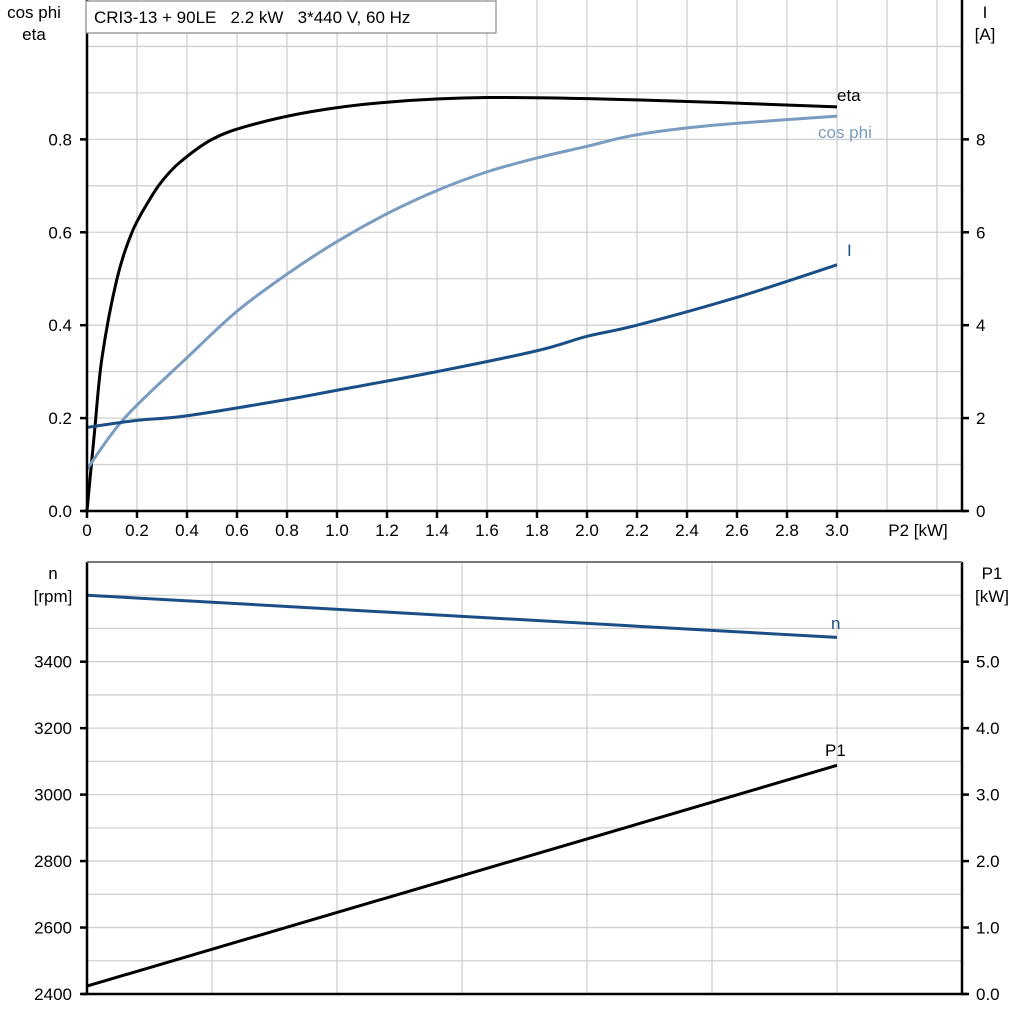 This screenshot has width=1024, height=1024. What do you see at coordinates (60, 139) in the screenshot?
I see `y-tick-label-left: 0.8` at bounding box center [60, 139].